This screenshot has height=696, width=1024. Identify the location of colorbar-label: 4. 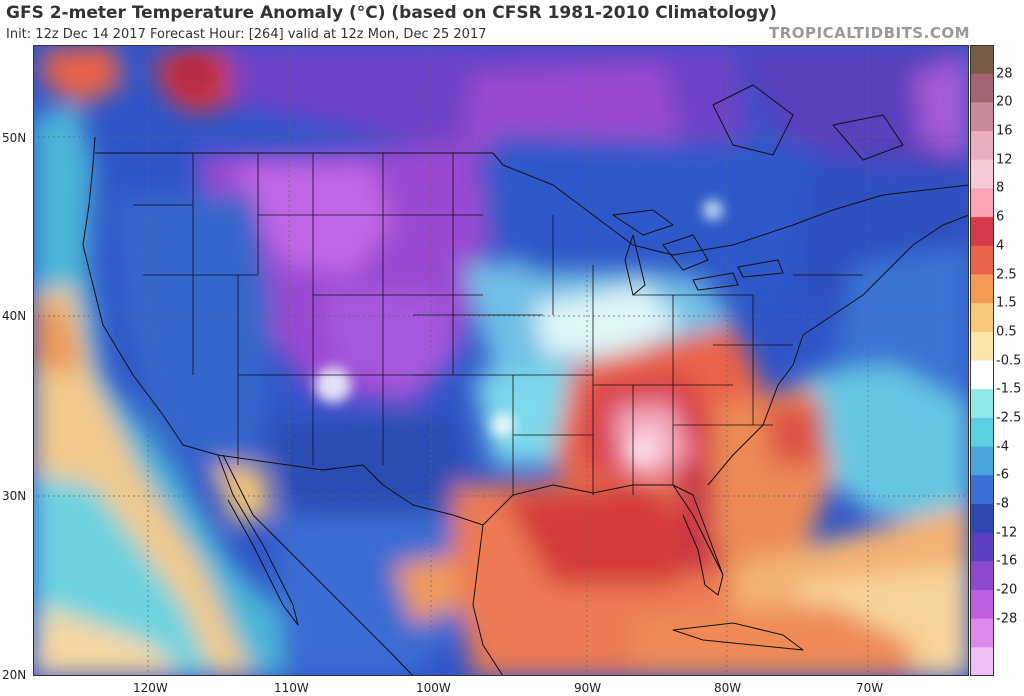
(1000, 246).